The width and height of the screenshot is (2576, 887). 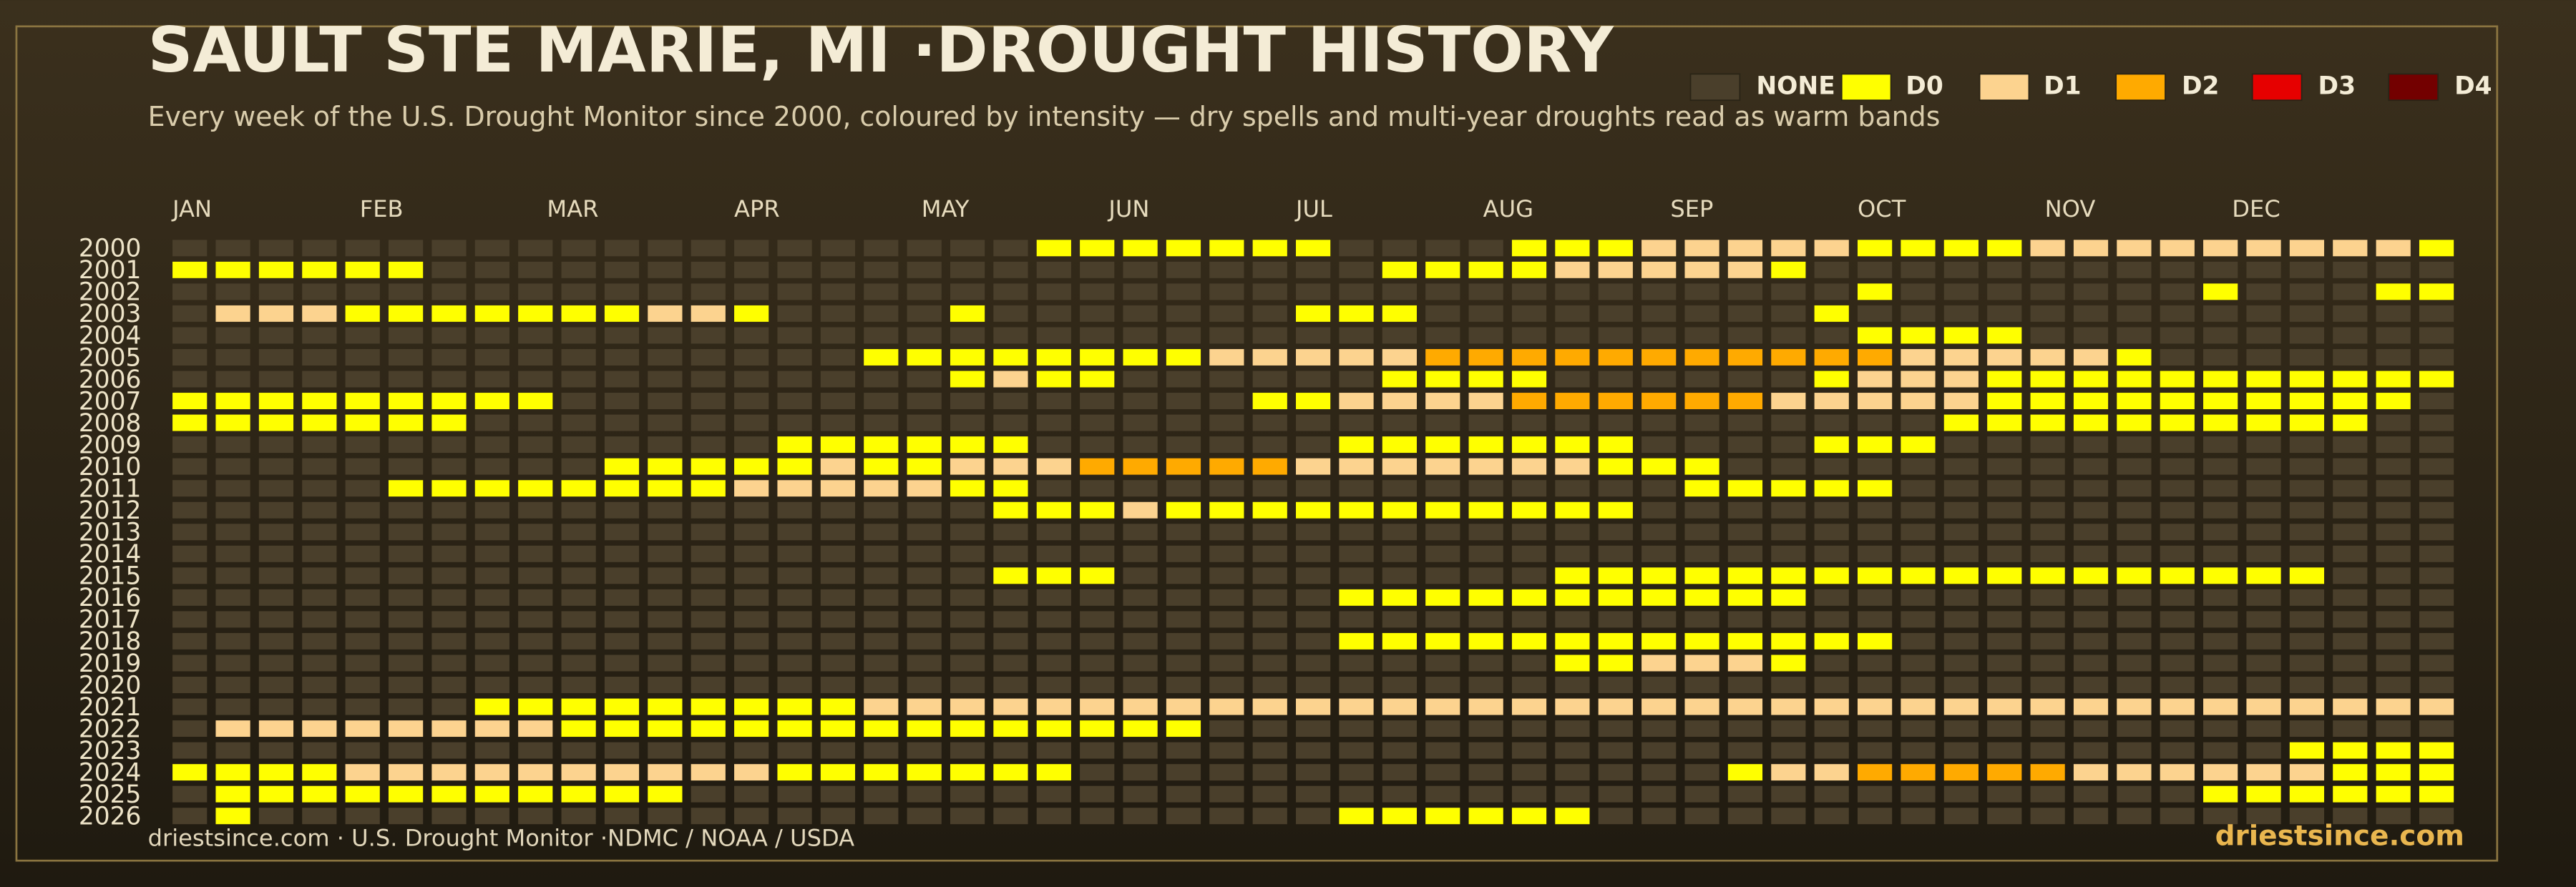 What do you see at coordinates (2256, 209) in the screenshot?
I see `month-label: DEC` at bounding box center [2256, 209].